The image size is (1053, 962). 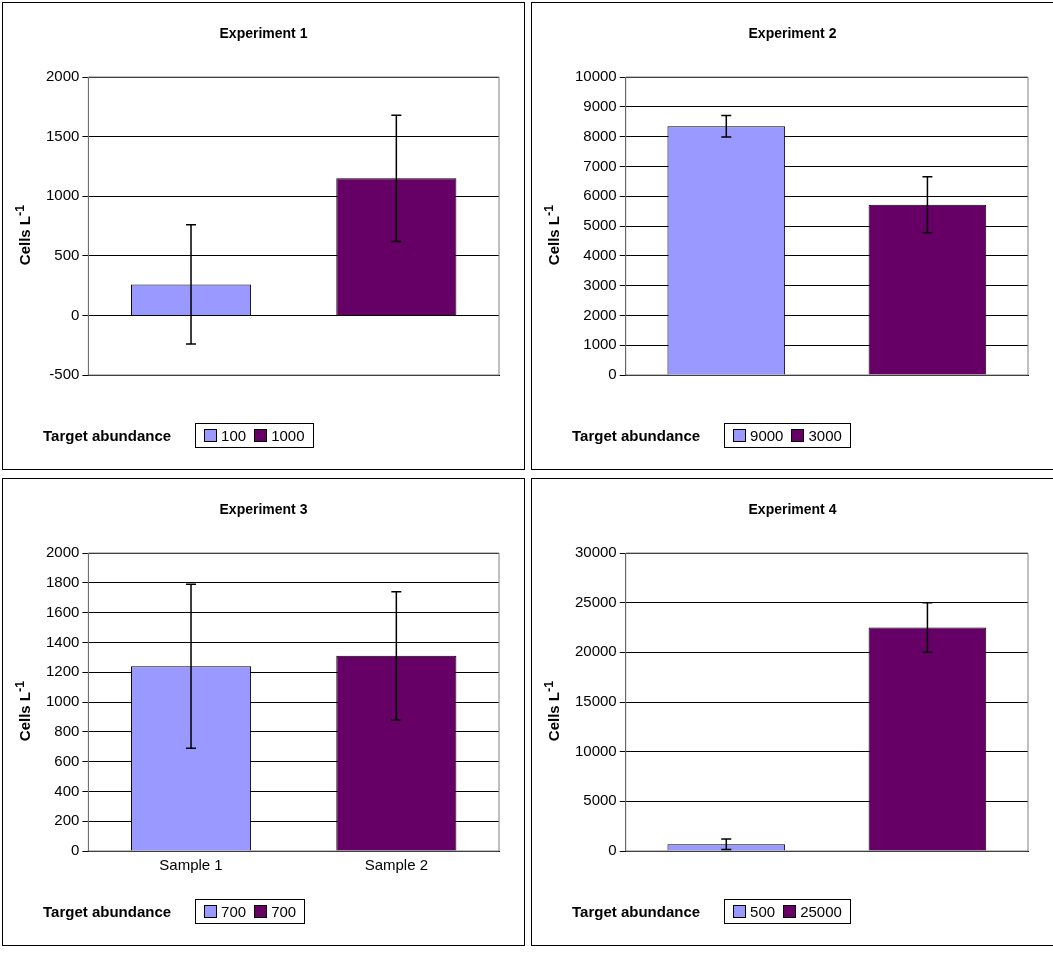 I want to click on legend-label: 1000, so click(x=288, y=435).